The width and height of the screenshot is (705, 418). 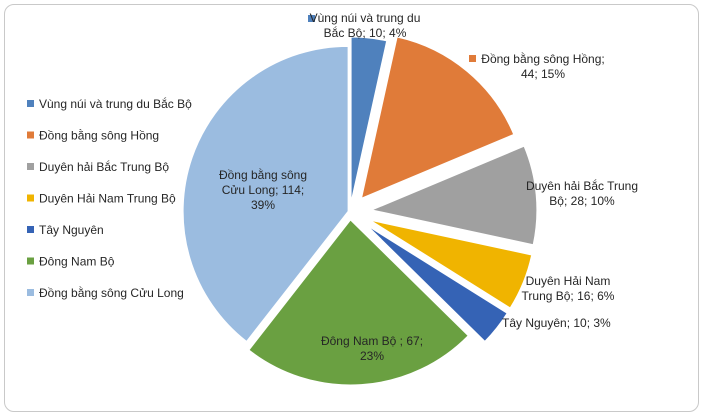 I want to click on data-label-6: Đông Nam Bộ ; 67; 23%, so click(x=372, y=348).